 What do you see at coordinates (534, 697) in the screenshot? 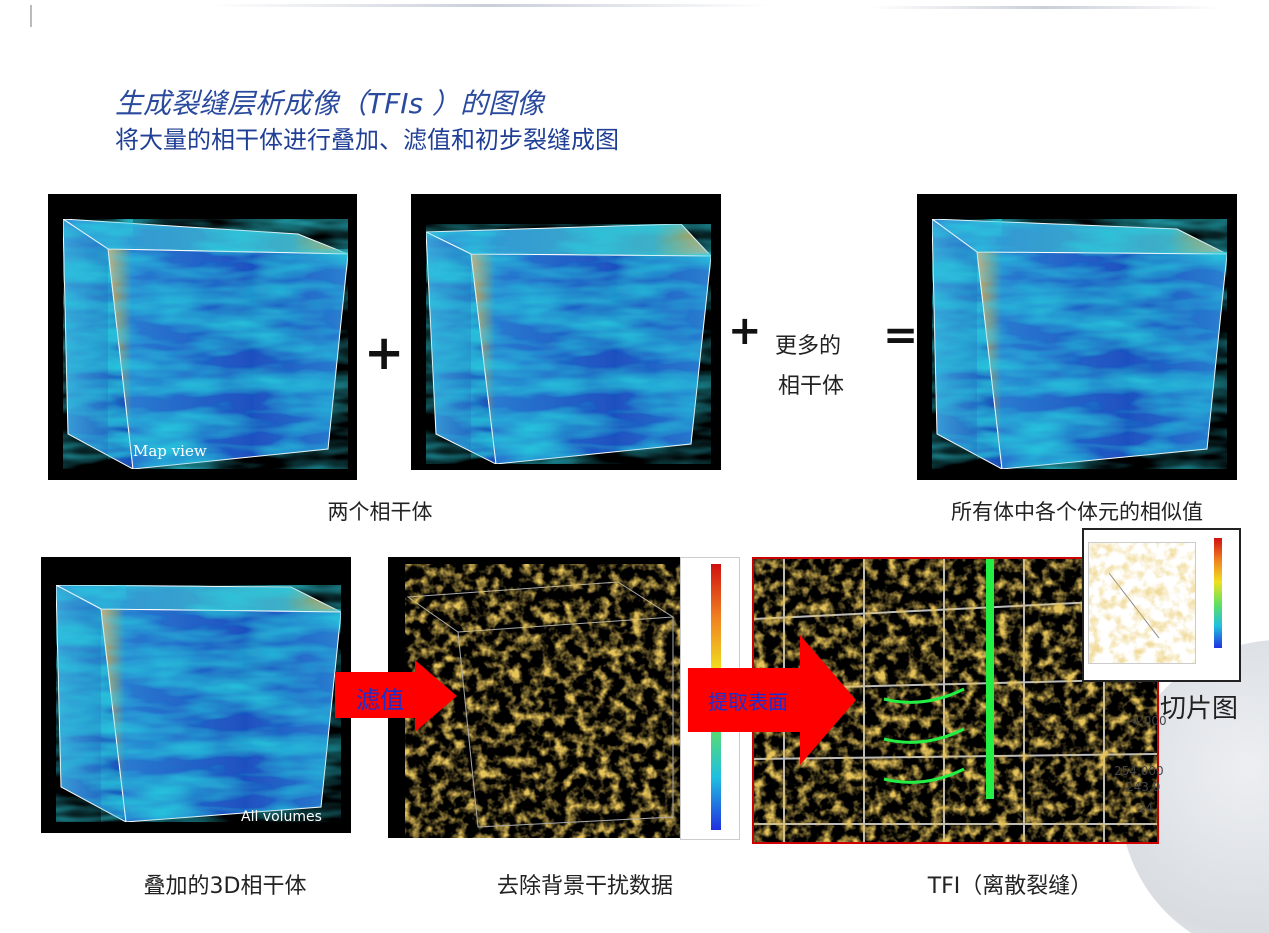
I see `filtered-volume` at bounding box center [534, 697].